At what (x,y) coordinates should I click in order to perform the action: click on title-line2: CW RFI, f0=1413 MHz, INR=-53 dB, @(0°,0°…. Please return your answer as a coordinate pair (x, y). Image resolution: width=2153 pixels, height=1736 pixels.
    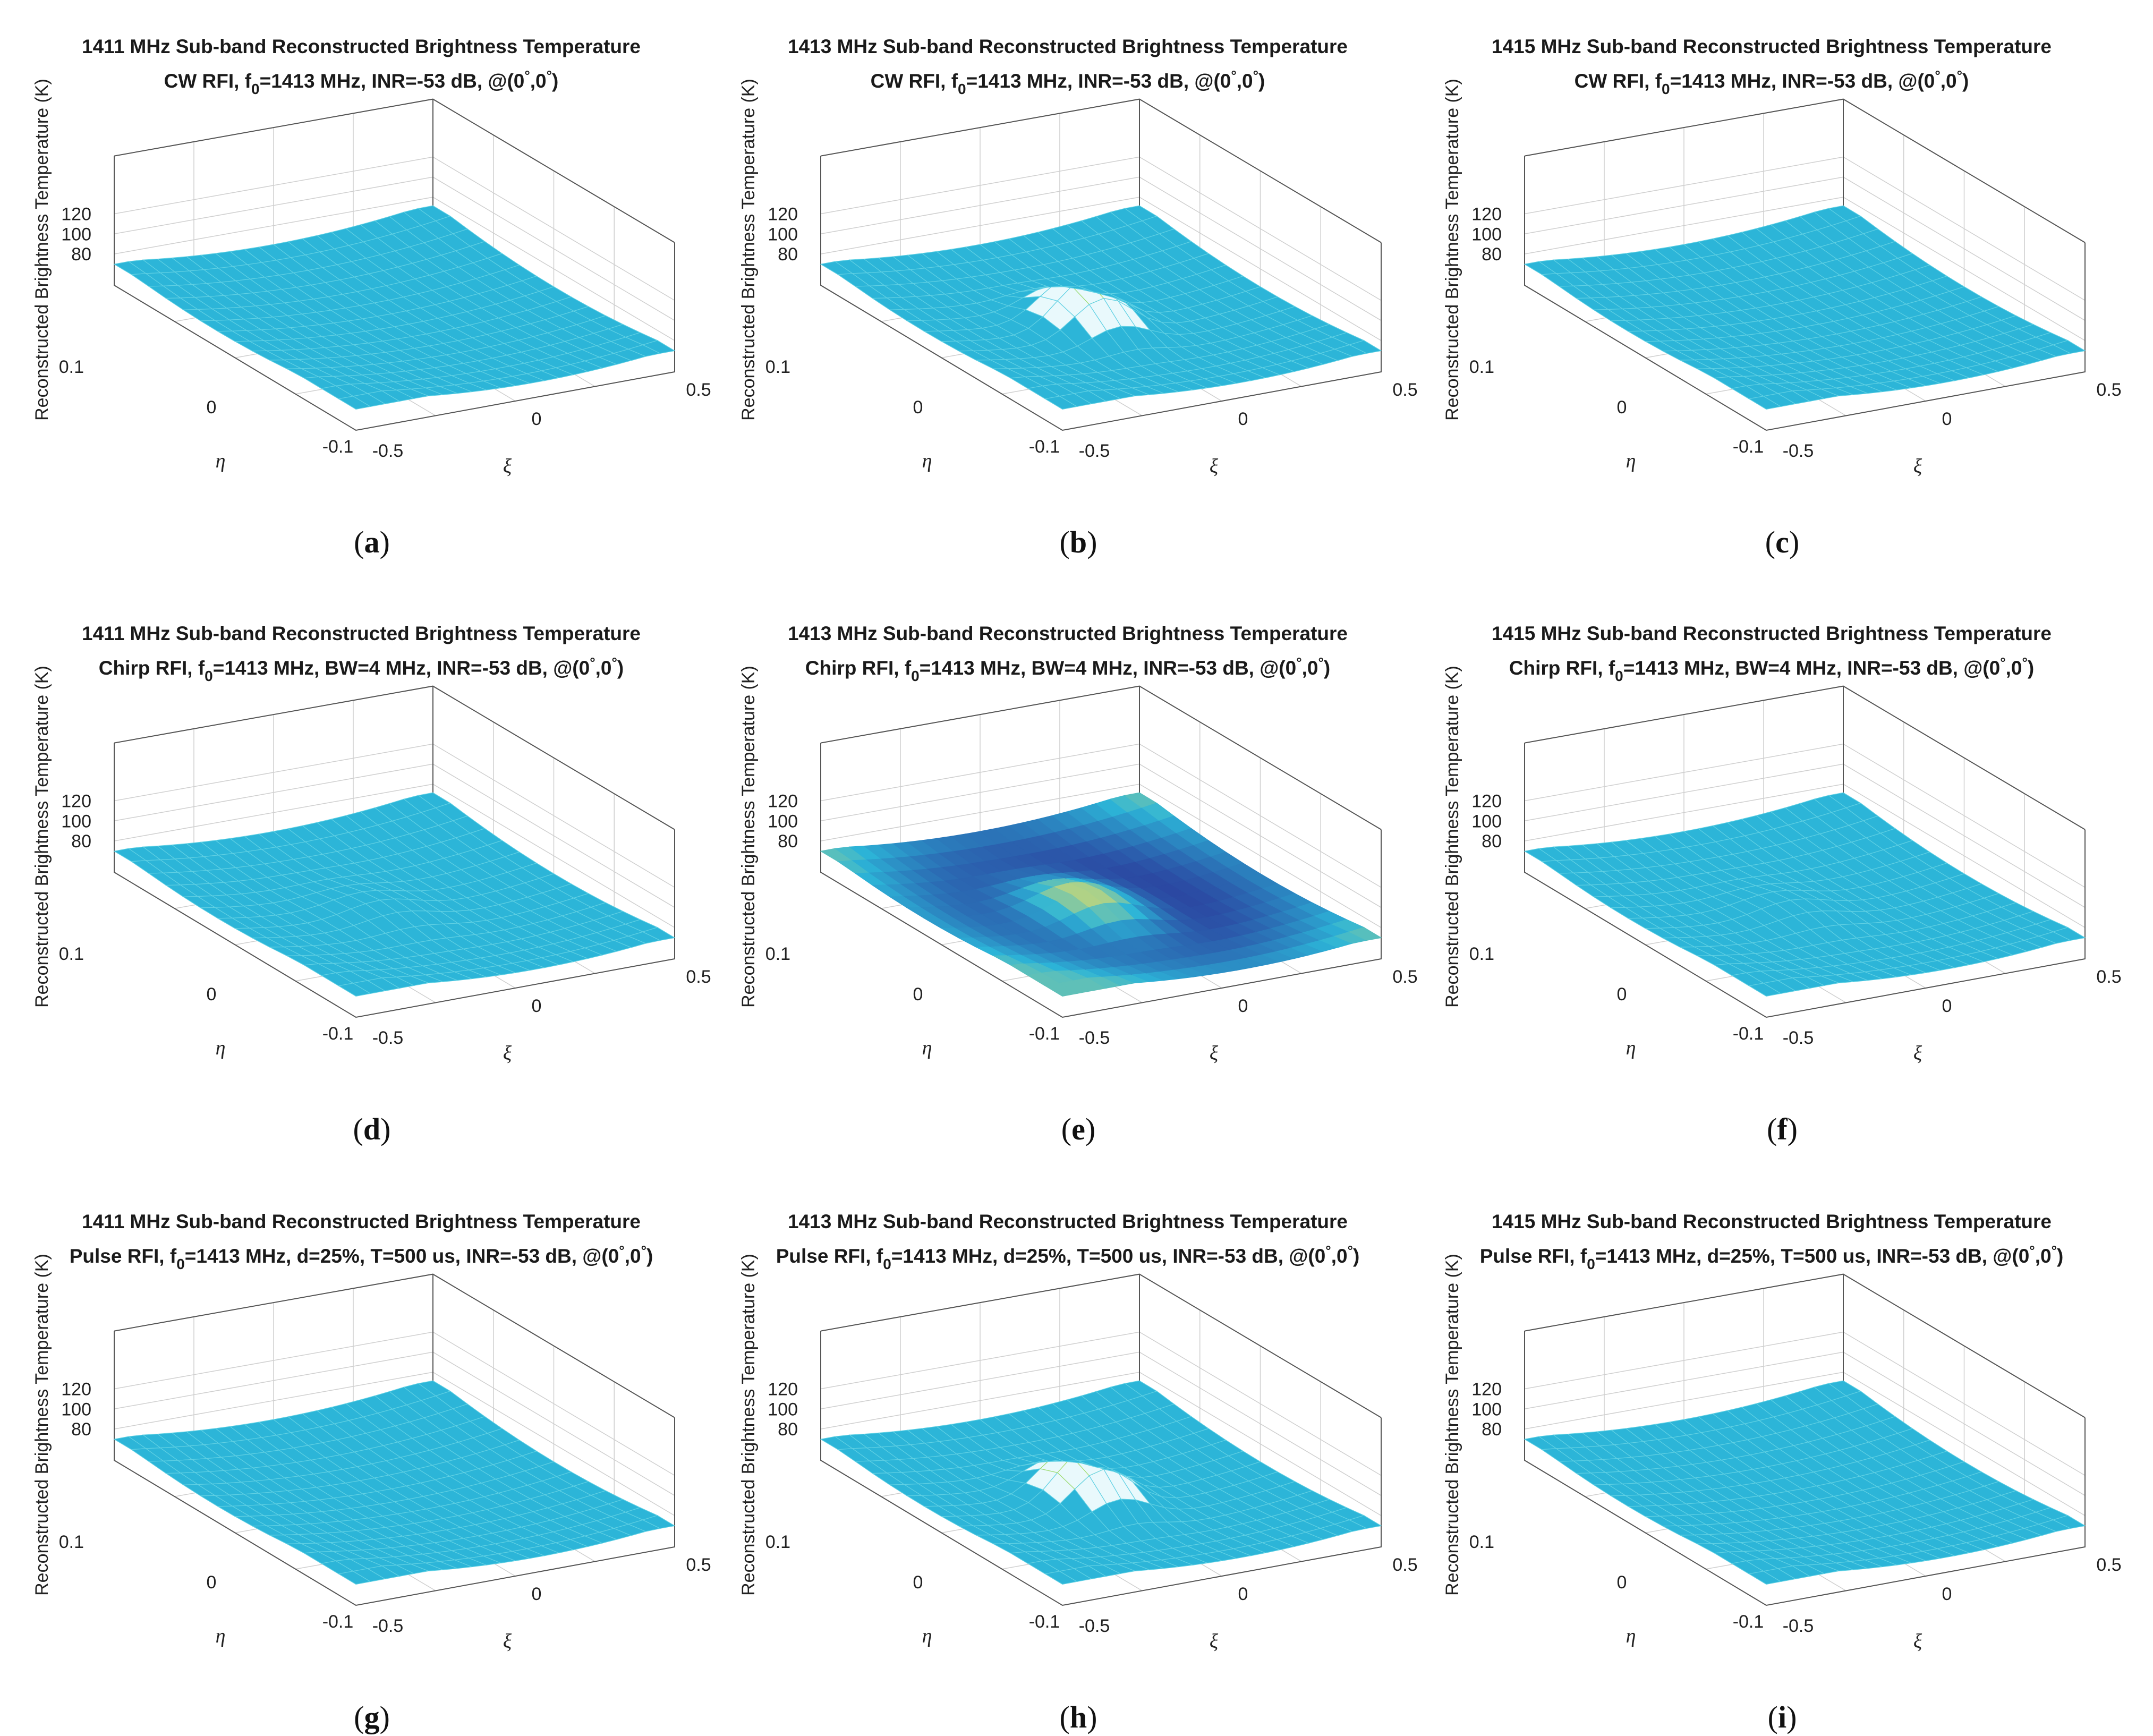
    Looking at the image, I should click on (1068, 82).